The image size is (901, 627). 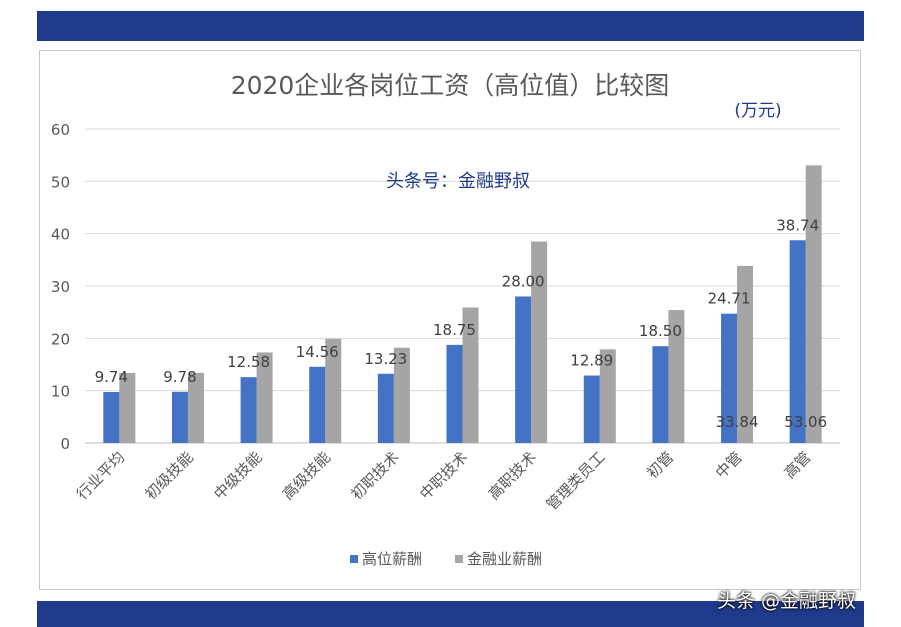 What do you see at coordinates (317, 352) in the screenshot?
I see `data-label: 14.56` at bounding box center [317, 352].